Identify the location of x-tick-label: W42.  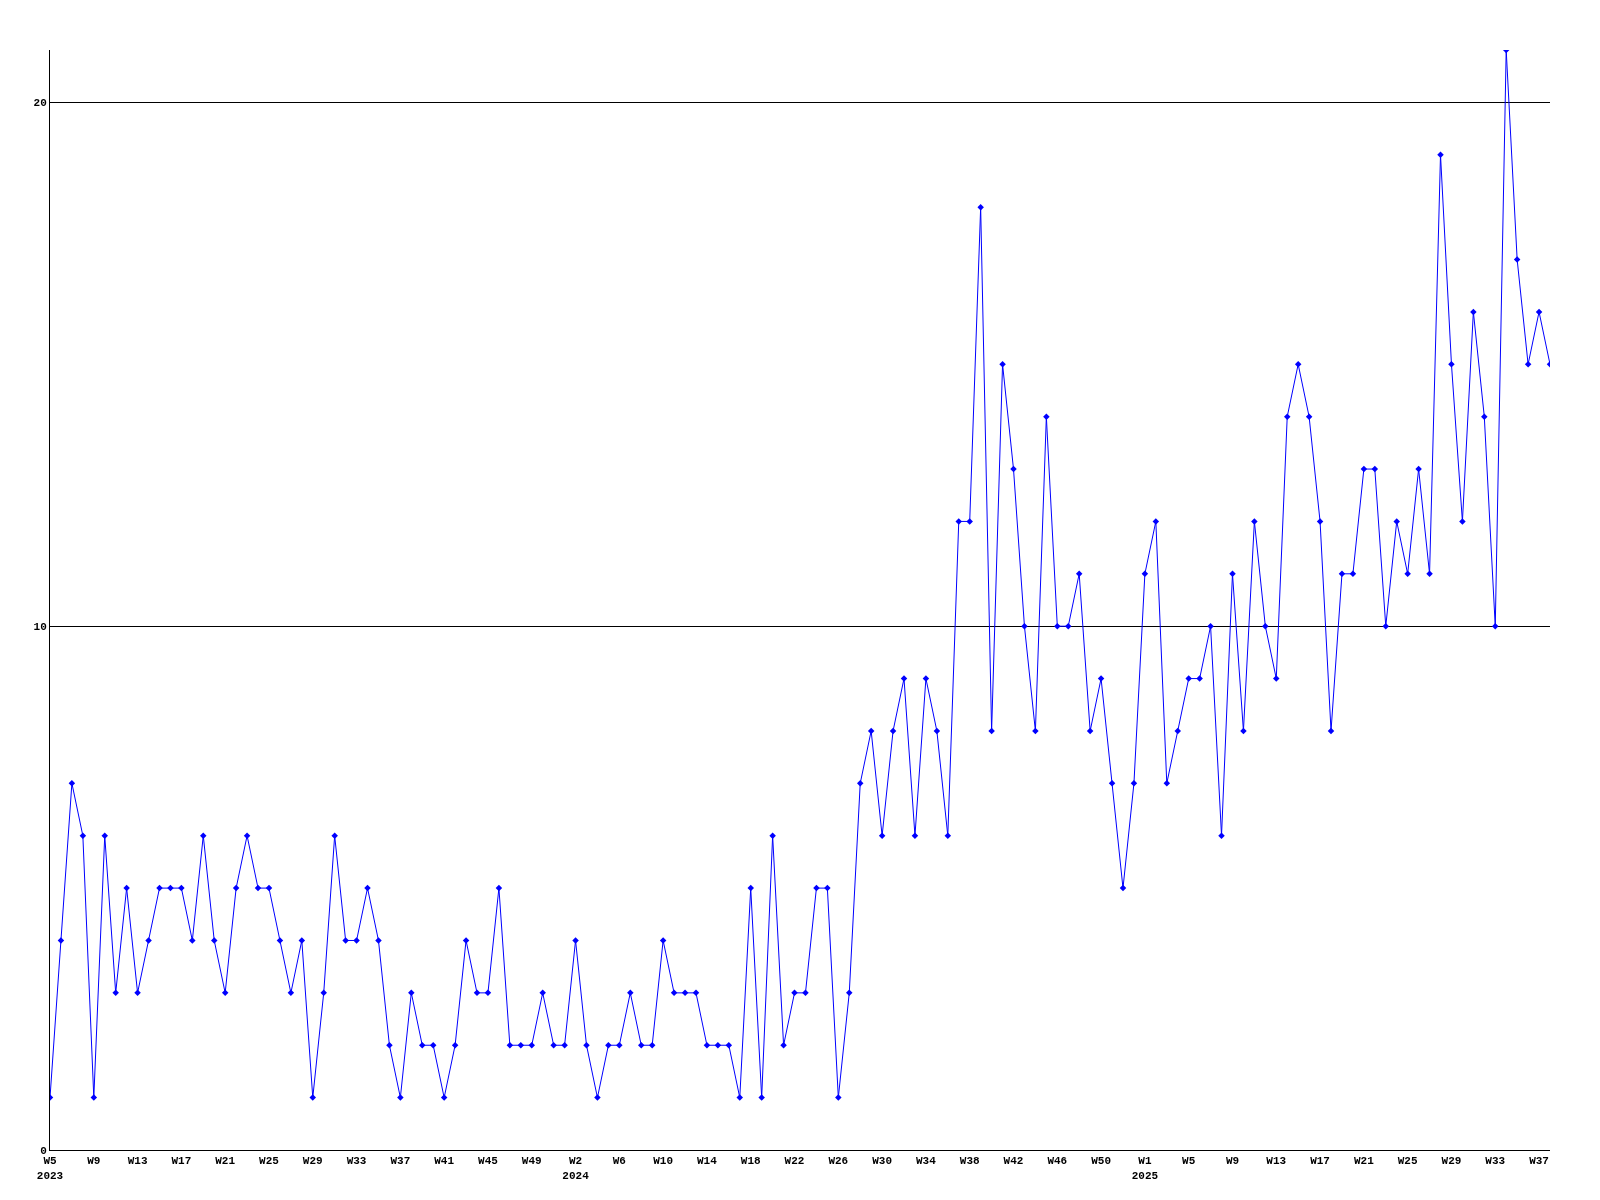
(1013, 1161).